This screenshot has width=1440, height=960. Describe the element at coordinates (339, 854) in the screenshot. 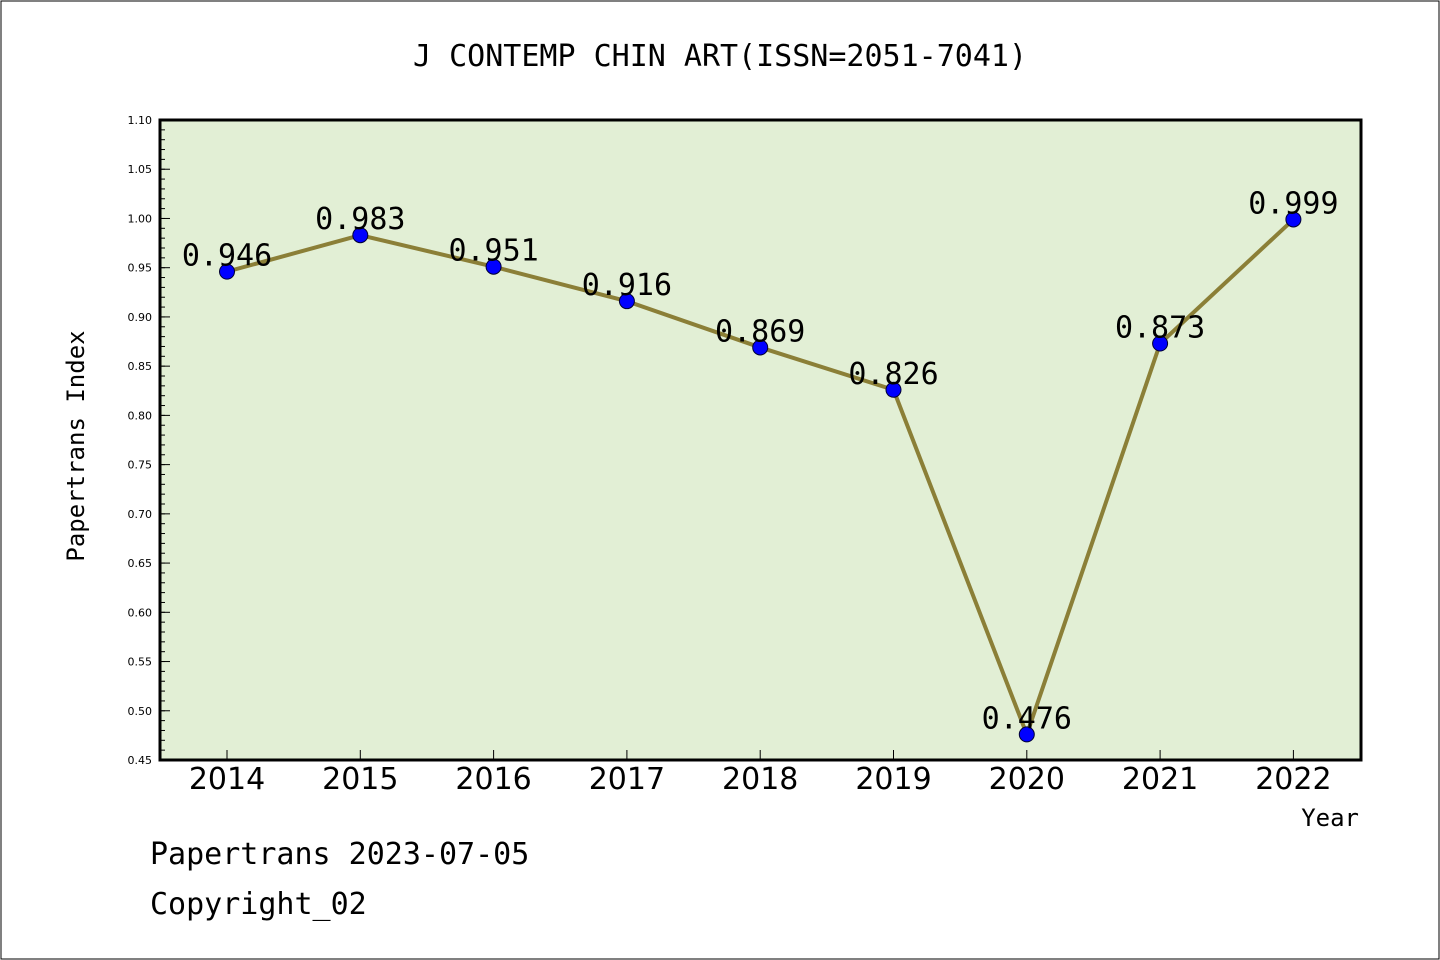

I see `source-note: Papertrans 2023-07-05` at that location.